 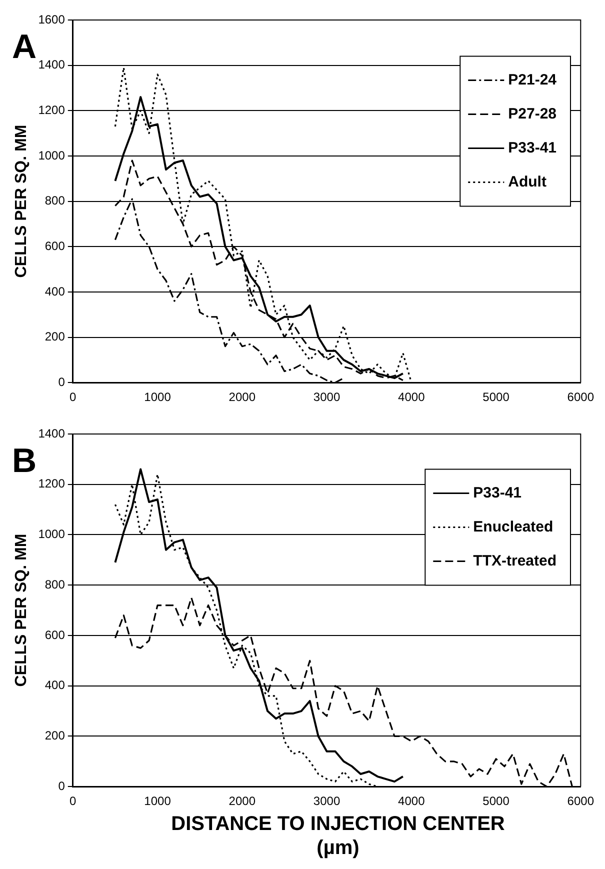 What do you see at coordinates (52, 19) in the screenshot?
I see `y-tick-label: 1600` at bounding box center [52, 19].